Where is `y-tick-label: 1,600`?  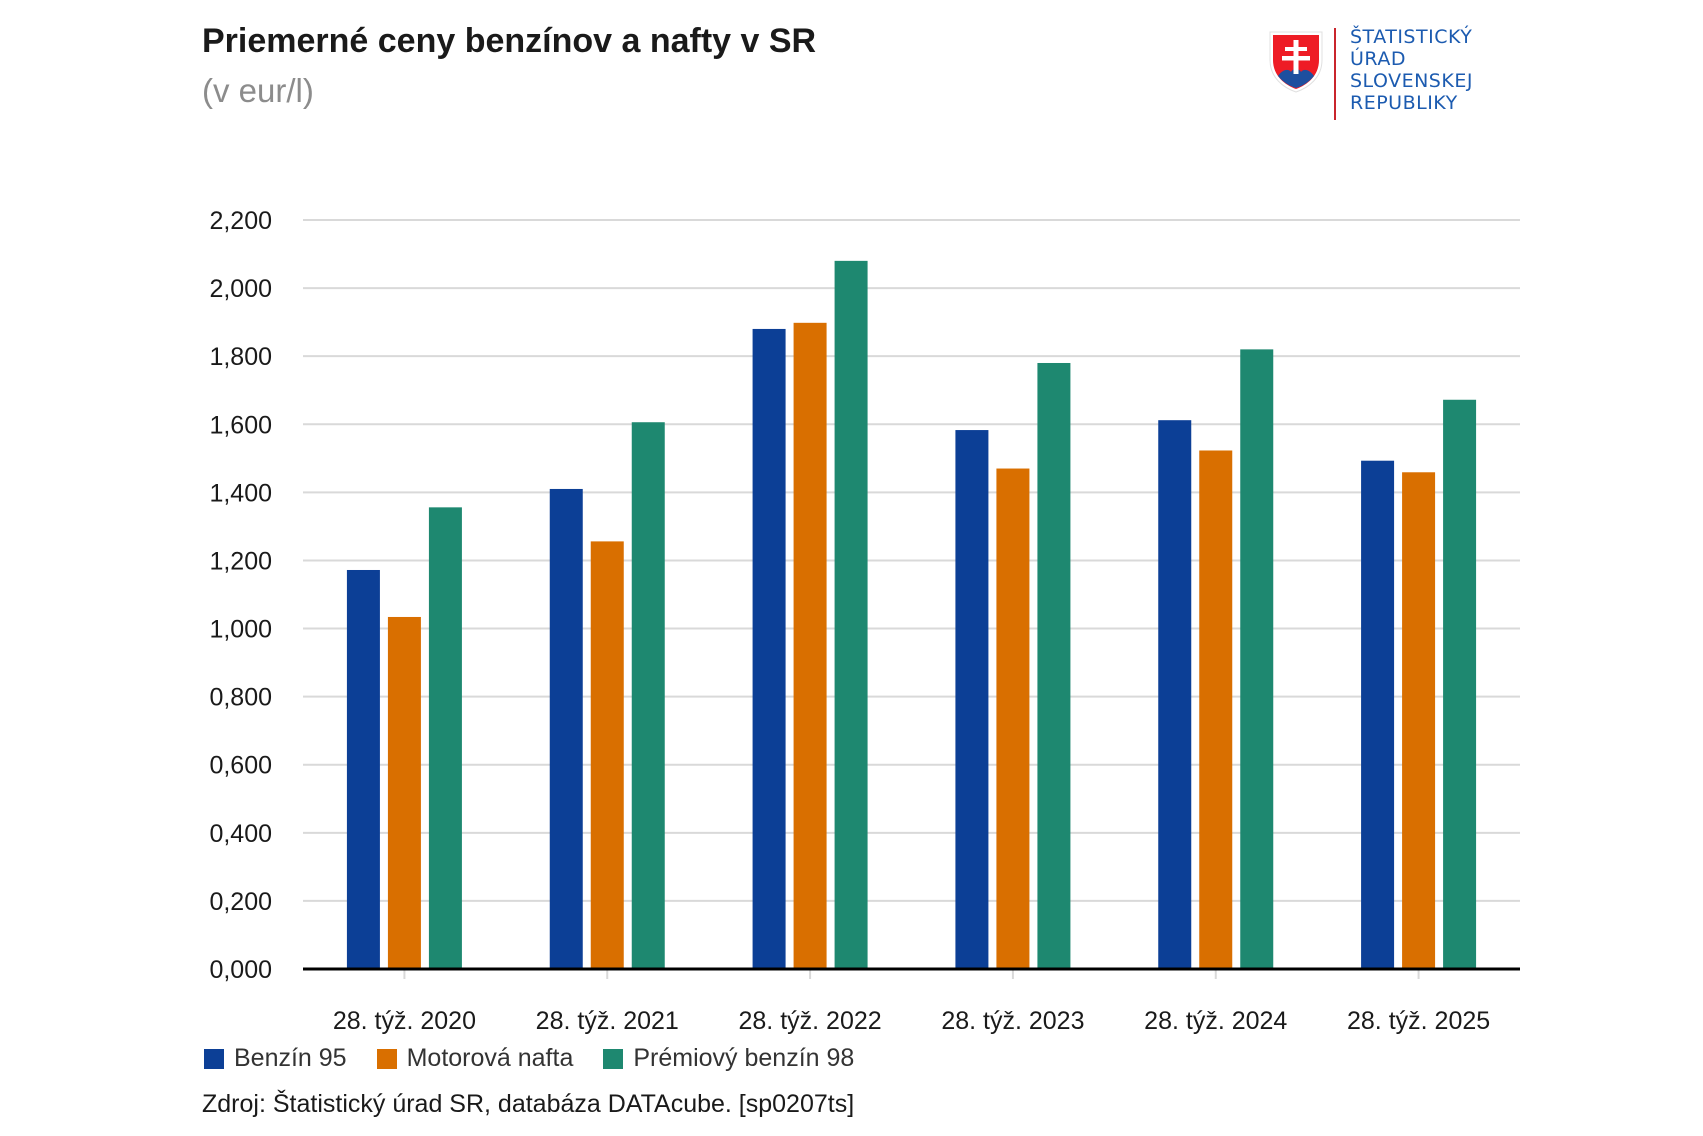 y-tick-label: 1,600 is located at coordinates (240, 425).